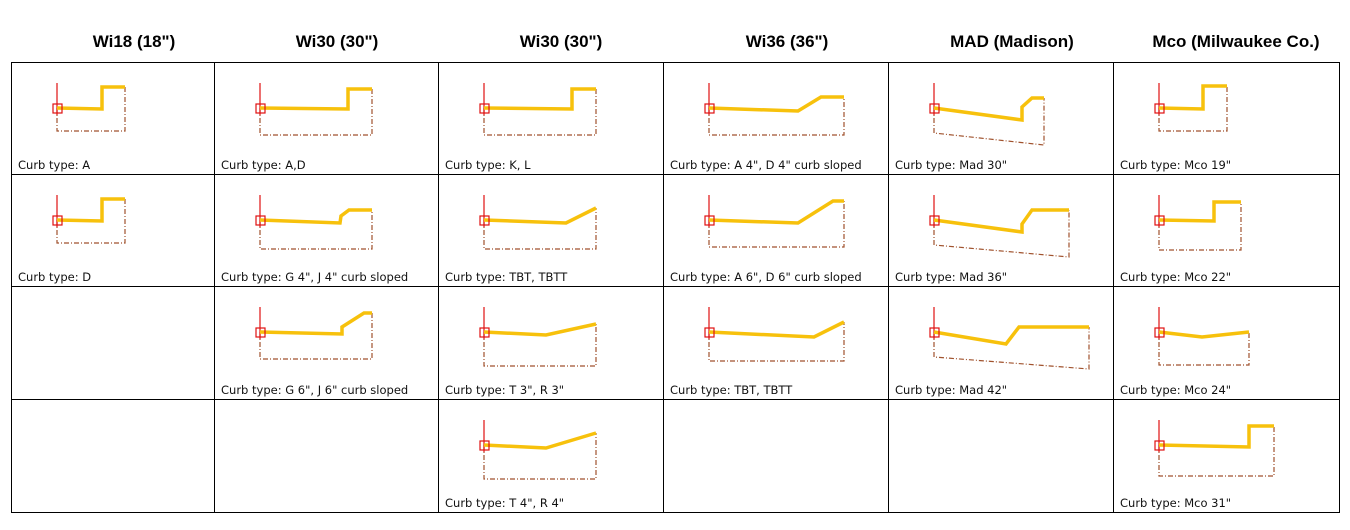  I want to click on curb-cell: Curb type: Mco 19", so click(1227, 119).